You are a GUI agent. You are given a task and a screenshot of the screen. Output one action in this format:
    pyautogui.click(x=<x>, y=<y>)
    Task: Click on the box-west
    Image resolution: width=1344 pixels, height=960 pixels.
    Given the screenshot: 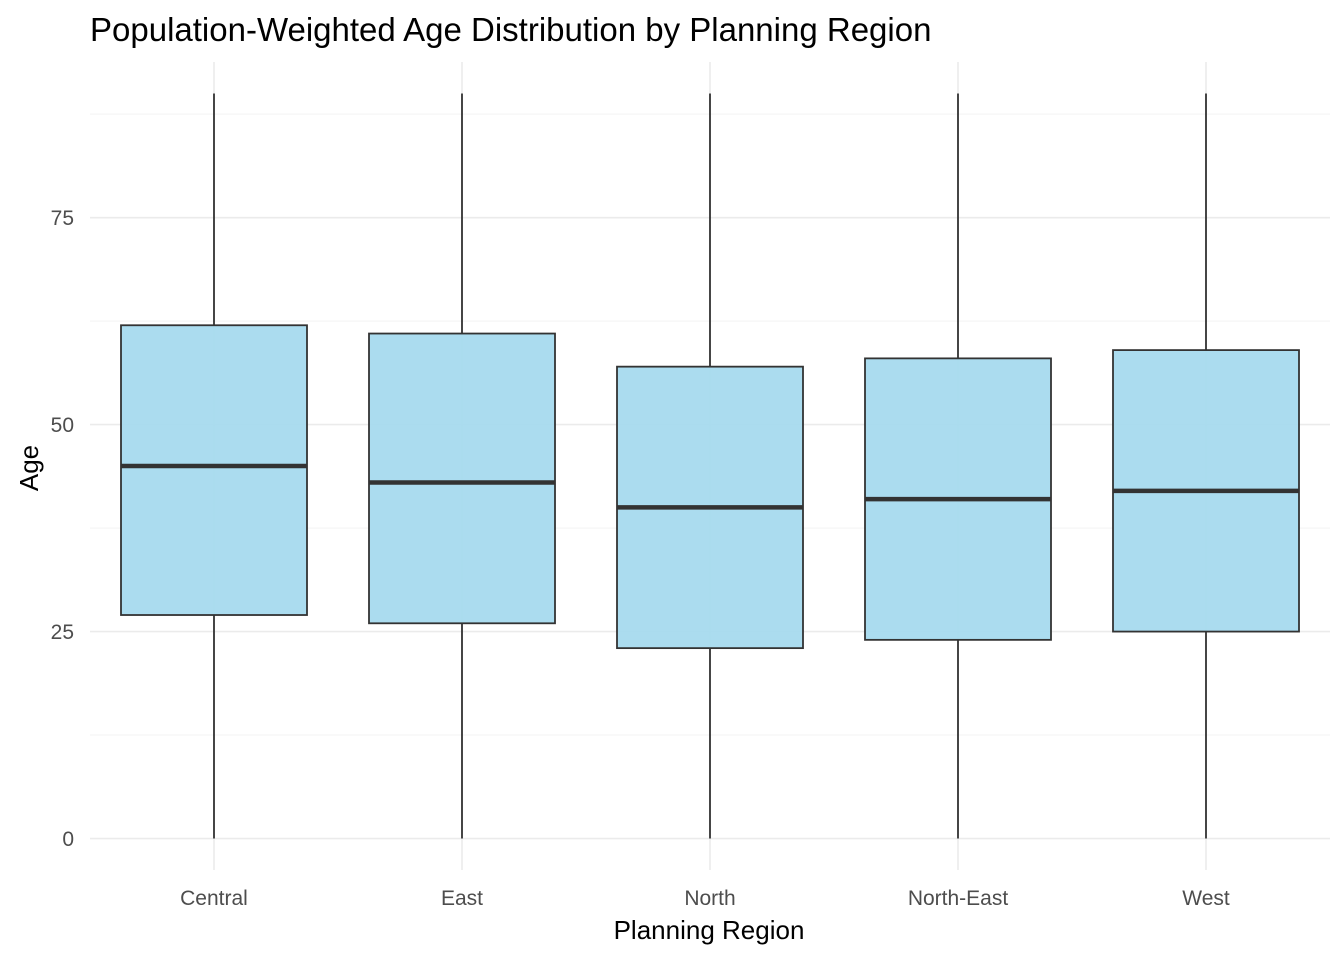 What is the action you would take?
    pyautogui.click(x=1206, y=466)
    